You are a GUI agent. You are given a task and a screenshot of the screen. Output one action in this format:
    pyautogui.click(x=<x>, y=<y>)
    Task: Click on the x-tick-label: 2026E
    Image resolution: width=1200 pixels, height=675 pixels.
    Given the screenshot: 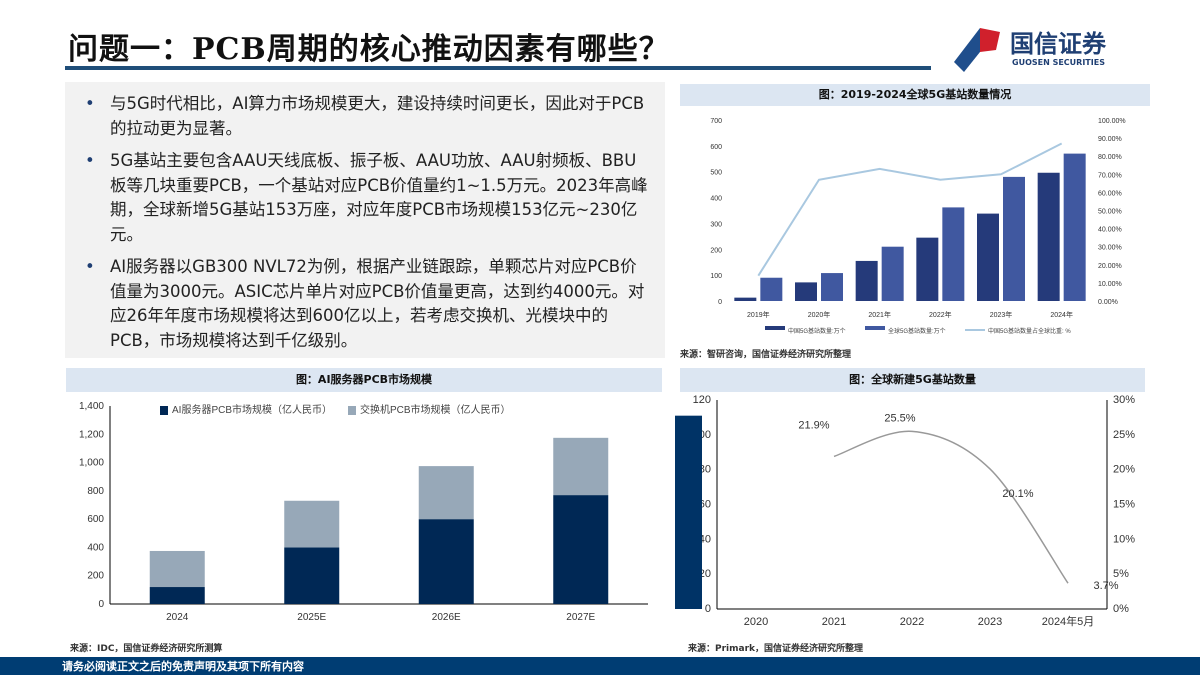 What is the action you would take?
    pyautogui.click(x=446, y=617)
    